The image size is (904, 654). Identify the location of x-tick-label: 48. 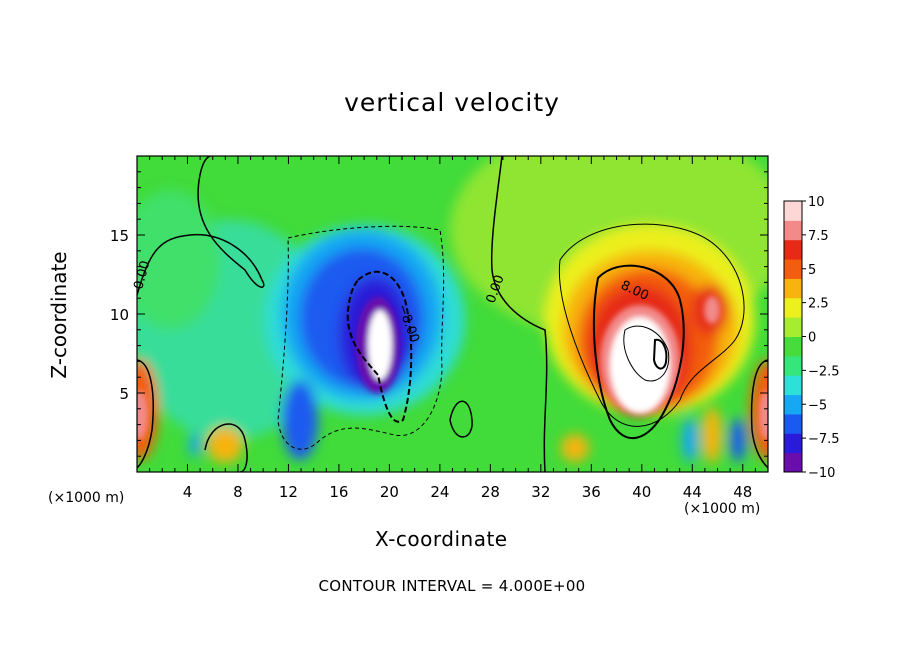
(742, 492).